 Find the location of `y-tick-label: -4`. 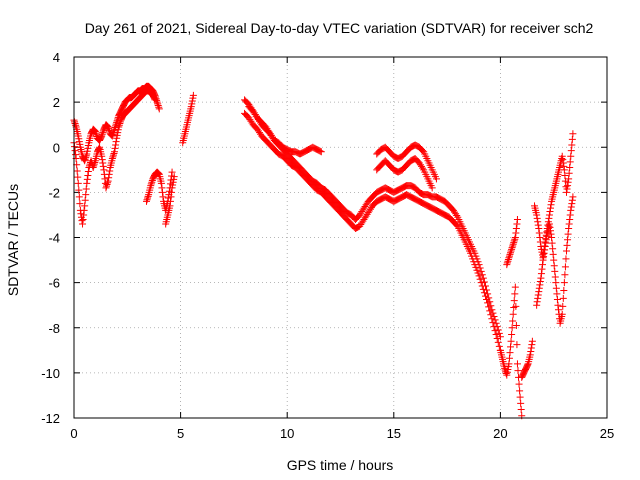

y-tick-label: -4 is located at coordinates (54, 238).